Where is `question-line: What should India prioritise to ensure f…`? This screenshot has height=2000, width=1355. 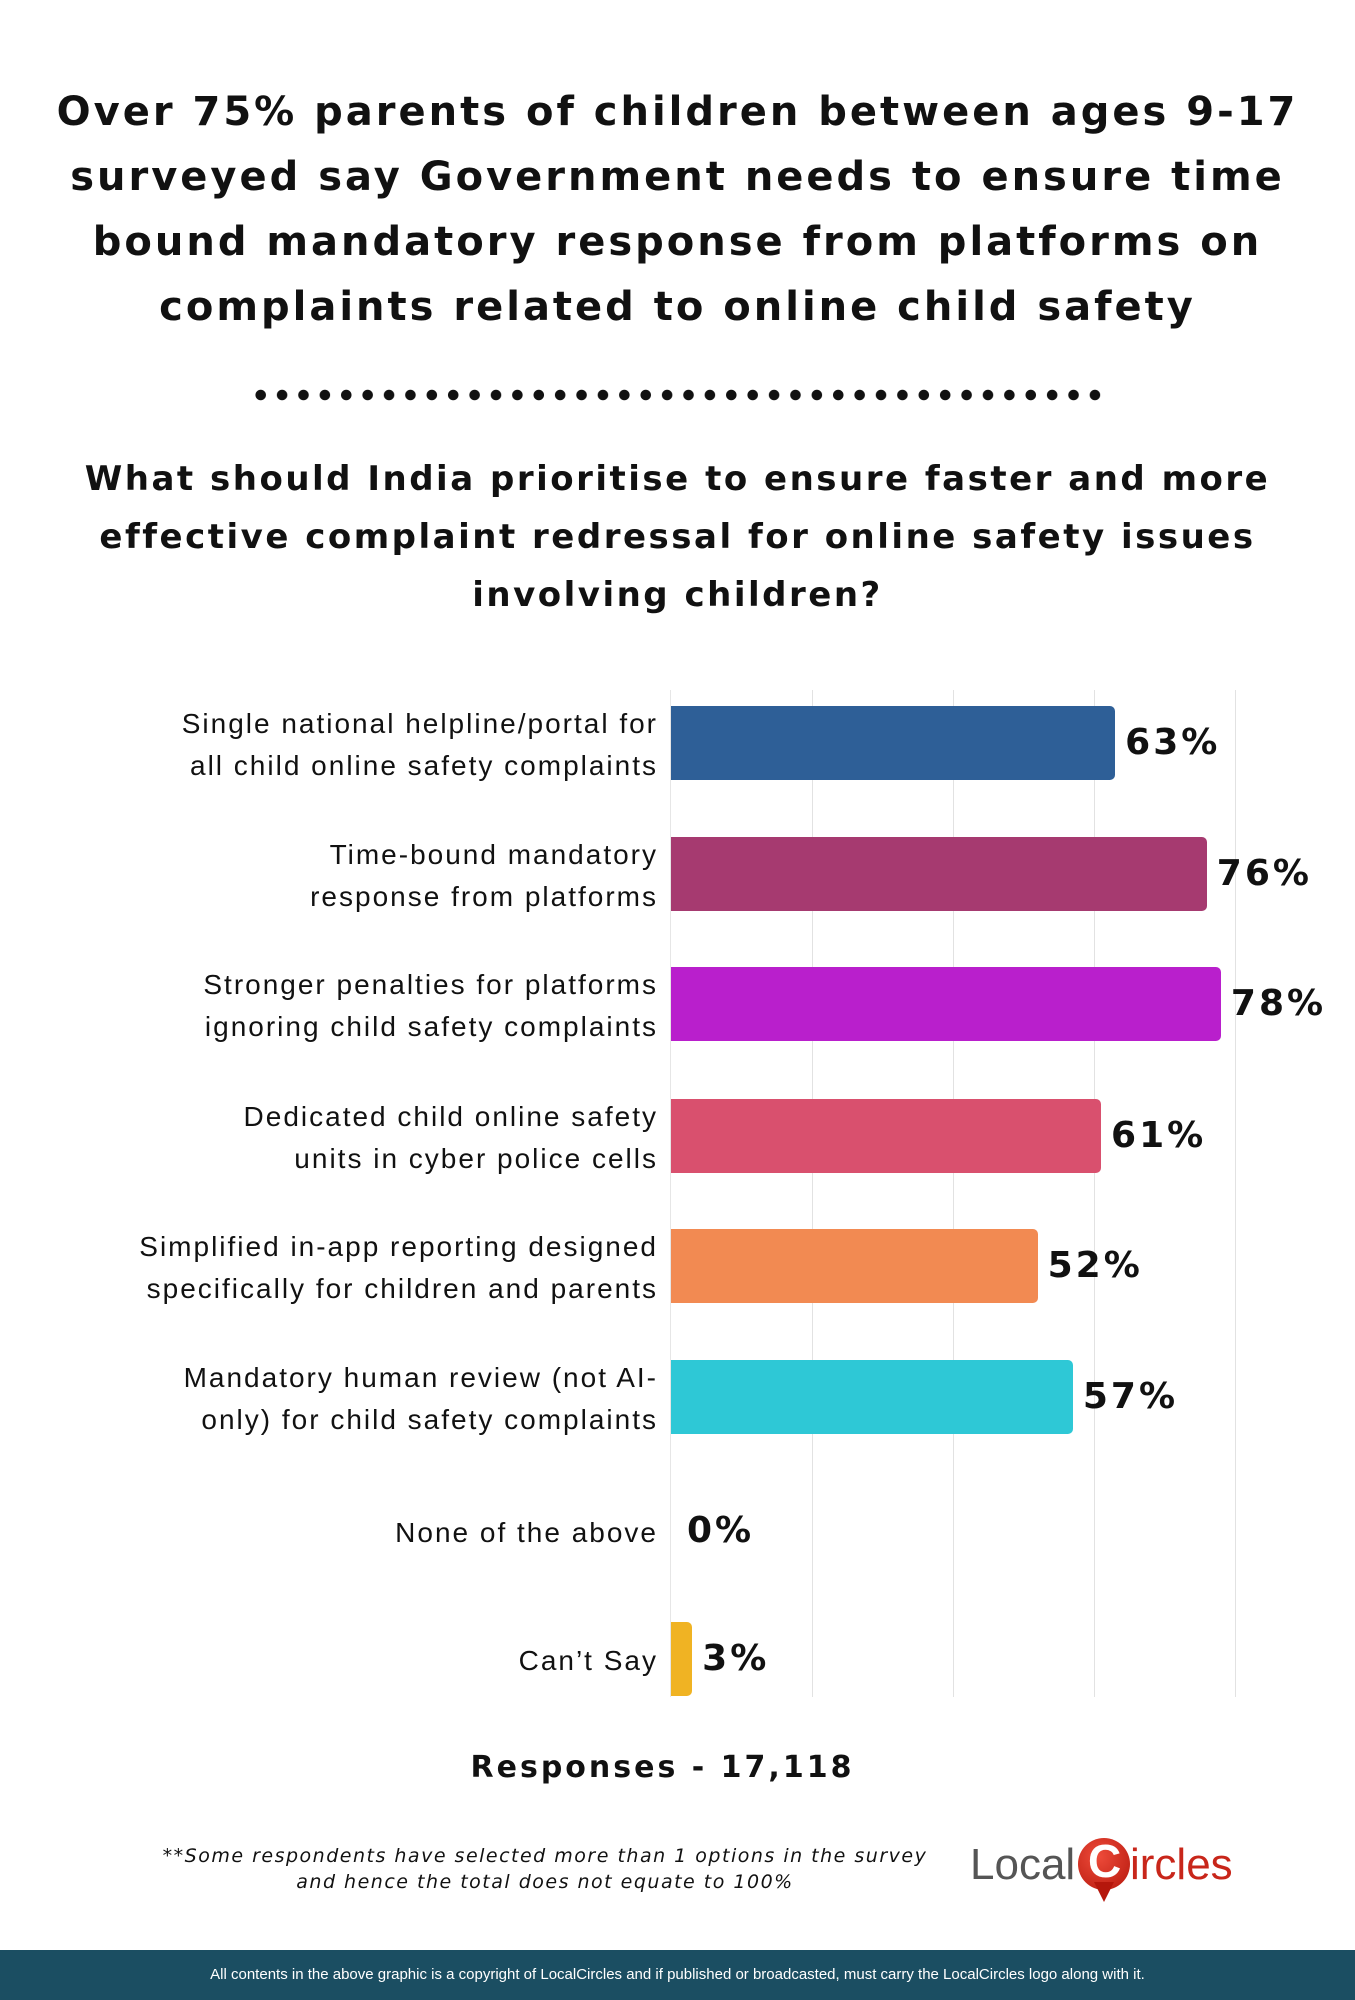
question-line: What should India prioritise to ensure f… is located at coordinates (677, 479).